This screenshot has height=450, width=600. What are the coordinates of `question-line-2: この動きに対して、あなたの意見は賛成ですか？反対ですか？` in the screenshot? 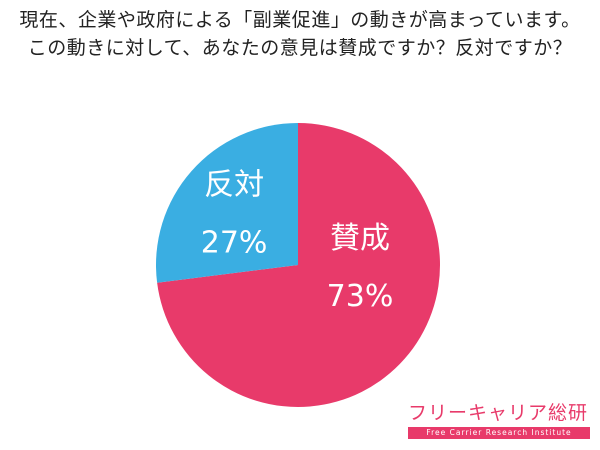 It's located at (300, 48).